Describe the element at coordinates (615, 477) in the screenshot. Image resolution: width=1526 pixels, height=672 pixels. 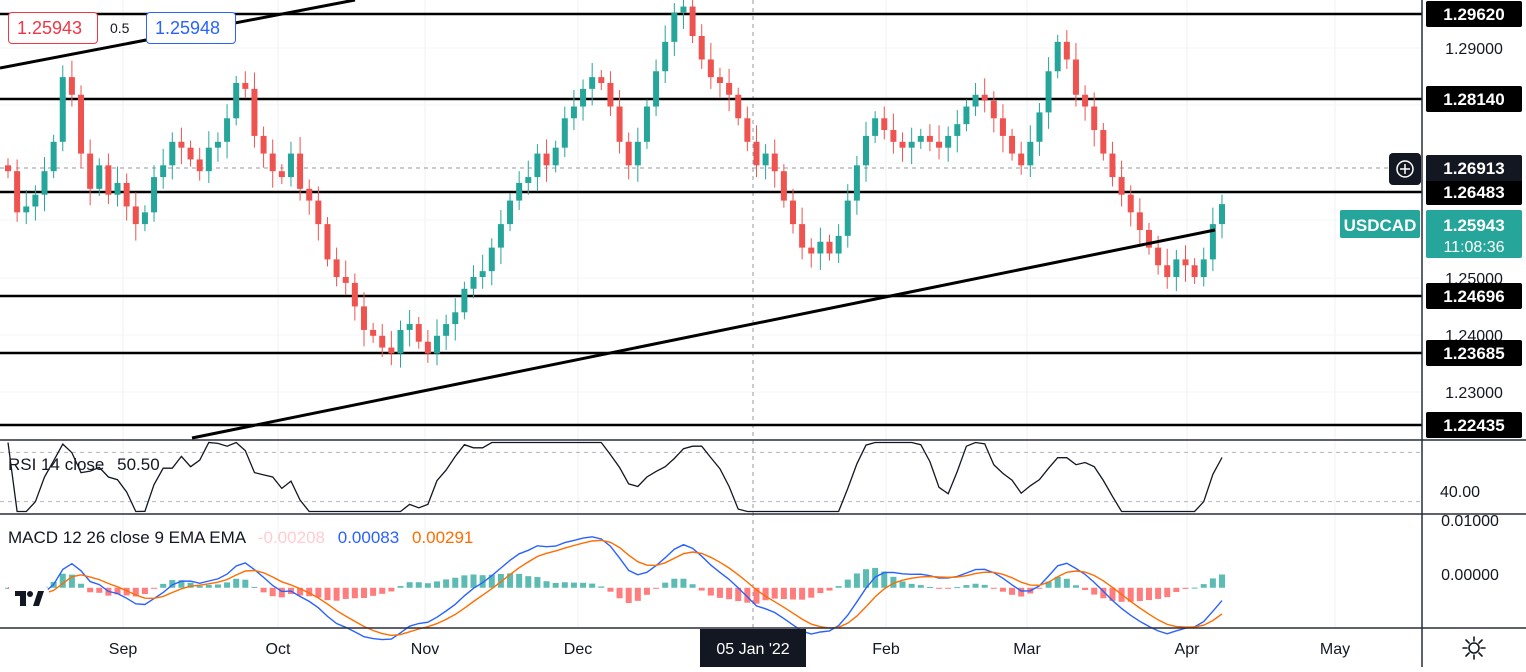
I see `rsi-line` at that location.